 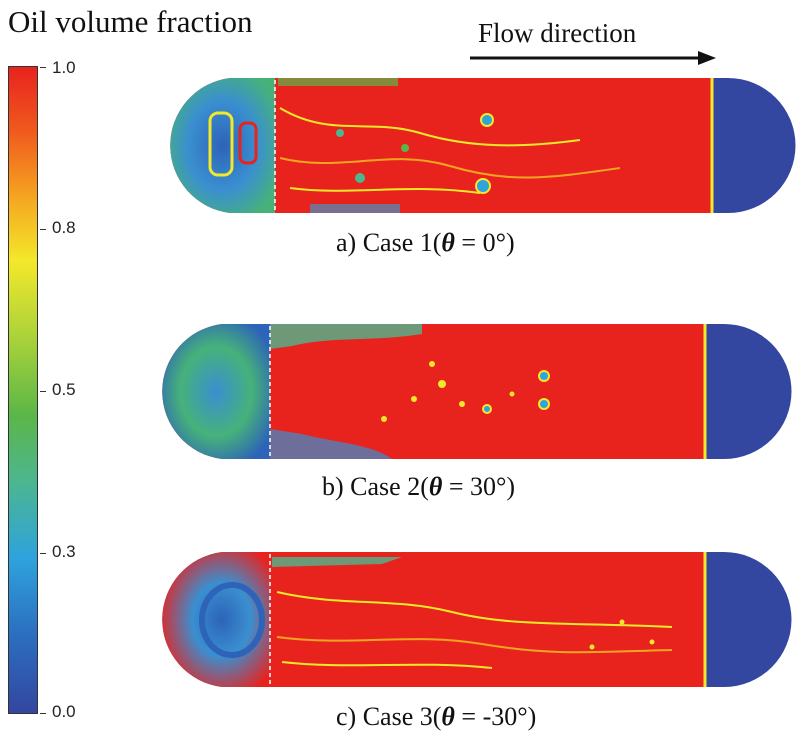 What do you see at coordinates (425, 242) in the screenshot?
I see `case1-caption: a) Case 1(θ = 0°)` at bounding box center [425, 242].